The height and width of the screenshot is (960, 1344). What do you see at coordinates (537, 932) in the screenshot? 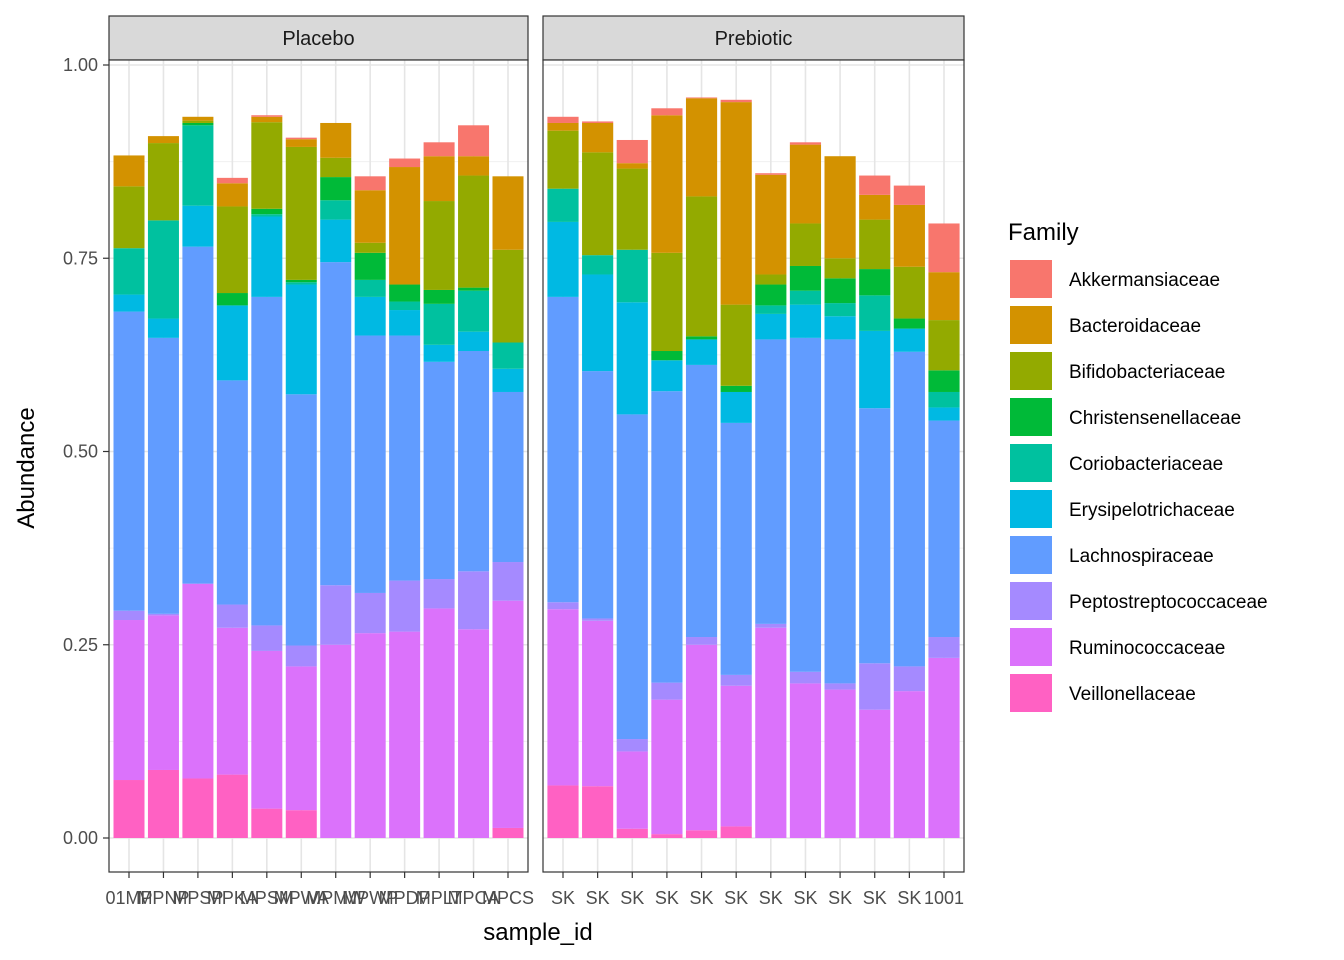
I see `x-axis-title: sample_id` at bounding box center [537, 932].